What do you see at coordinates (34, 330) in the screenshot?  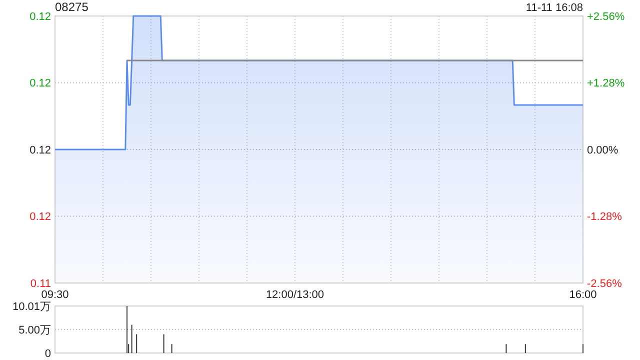 I see `y-tick-label: 5.00万` at bounding box center [34, 330].